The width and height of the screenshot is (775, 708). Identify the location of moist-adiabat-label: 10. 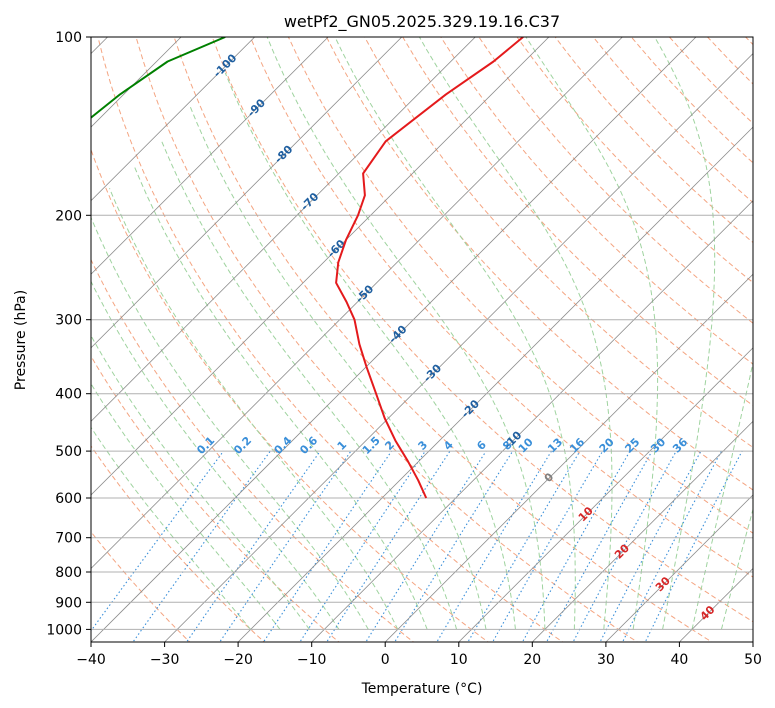
(586, 514).